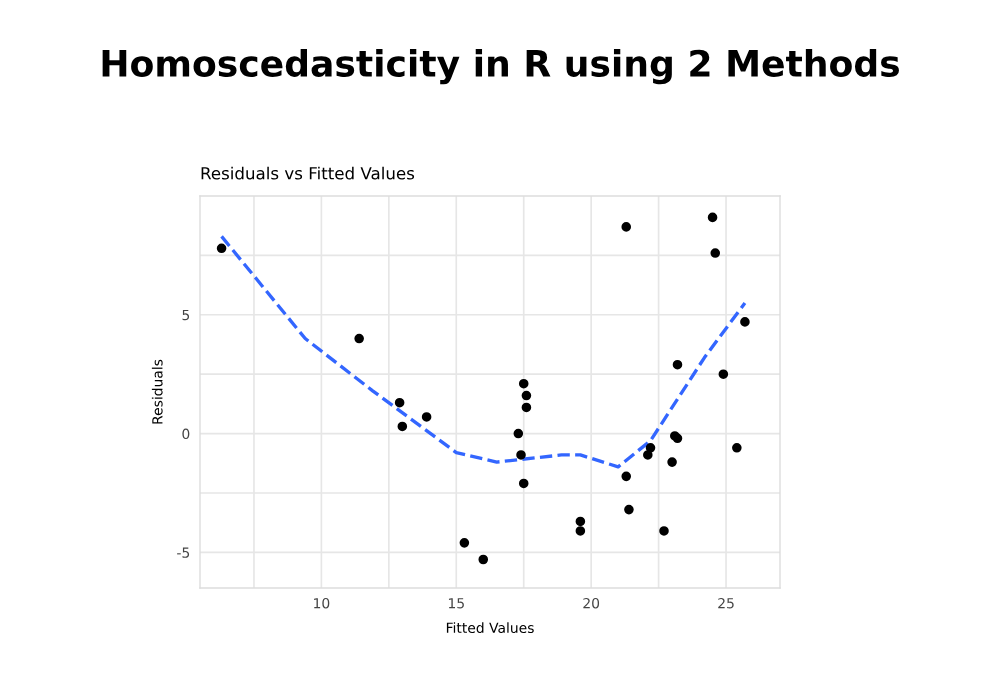 The width and height of the screenshot is (1000, 700). What do you see at coordinates (500, 67) in the screenshot?
I see `chart-title: Homoscedasticity in R using 2 Methods` at bounding box center [500, 67].